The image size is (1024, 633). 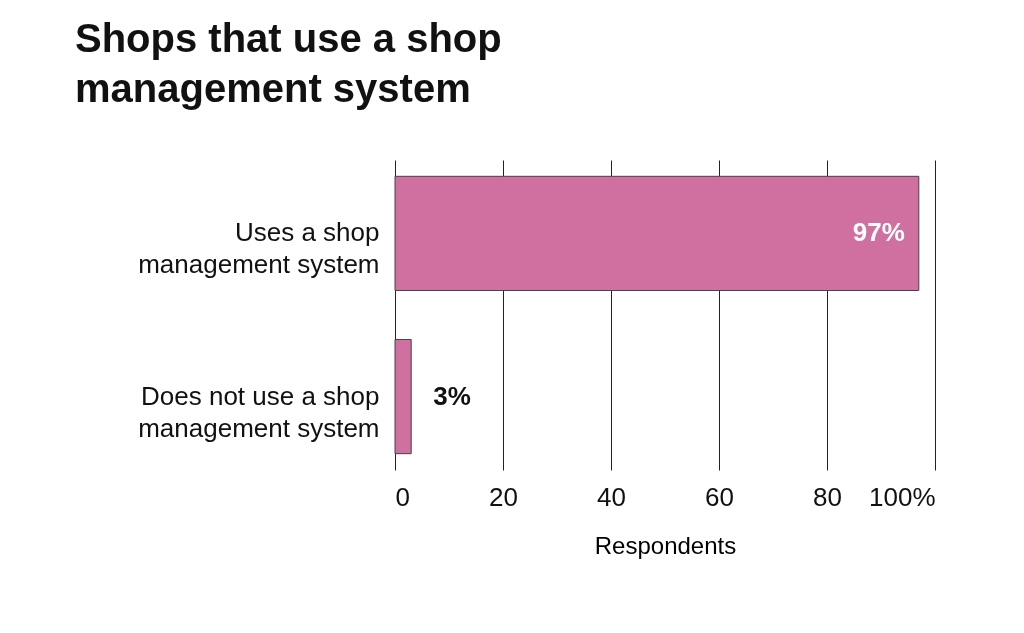 I want to click on y-tick-label: Does not use a shop management system, so click(x=259, y=411).